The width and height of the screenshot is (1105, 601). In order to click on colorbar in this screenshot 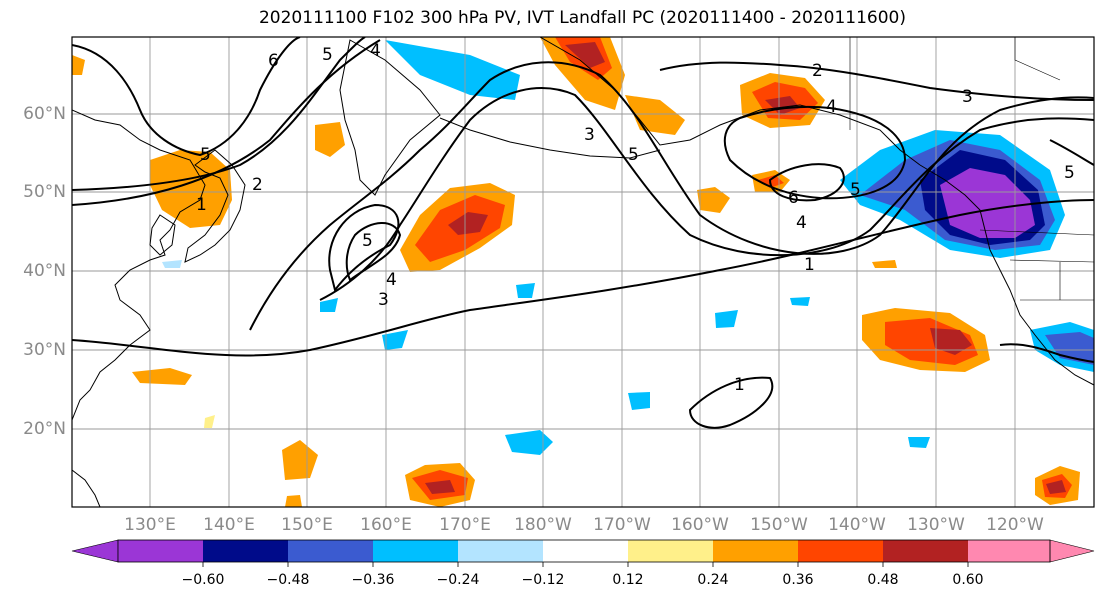, I will do `click(583, 553)`.